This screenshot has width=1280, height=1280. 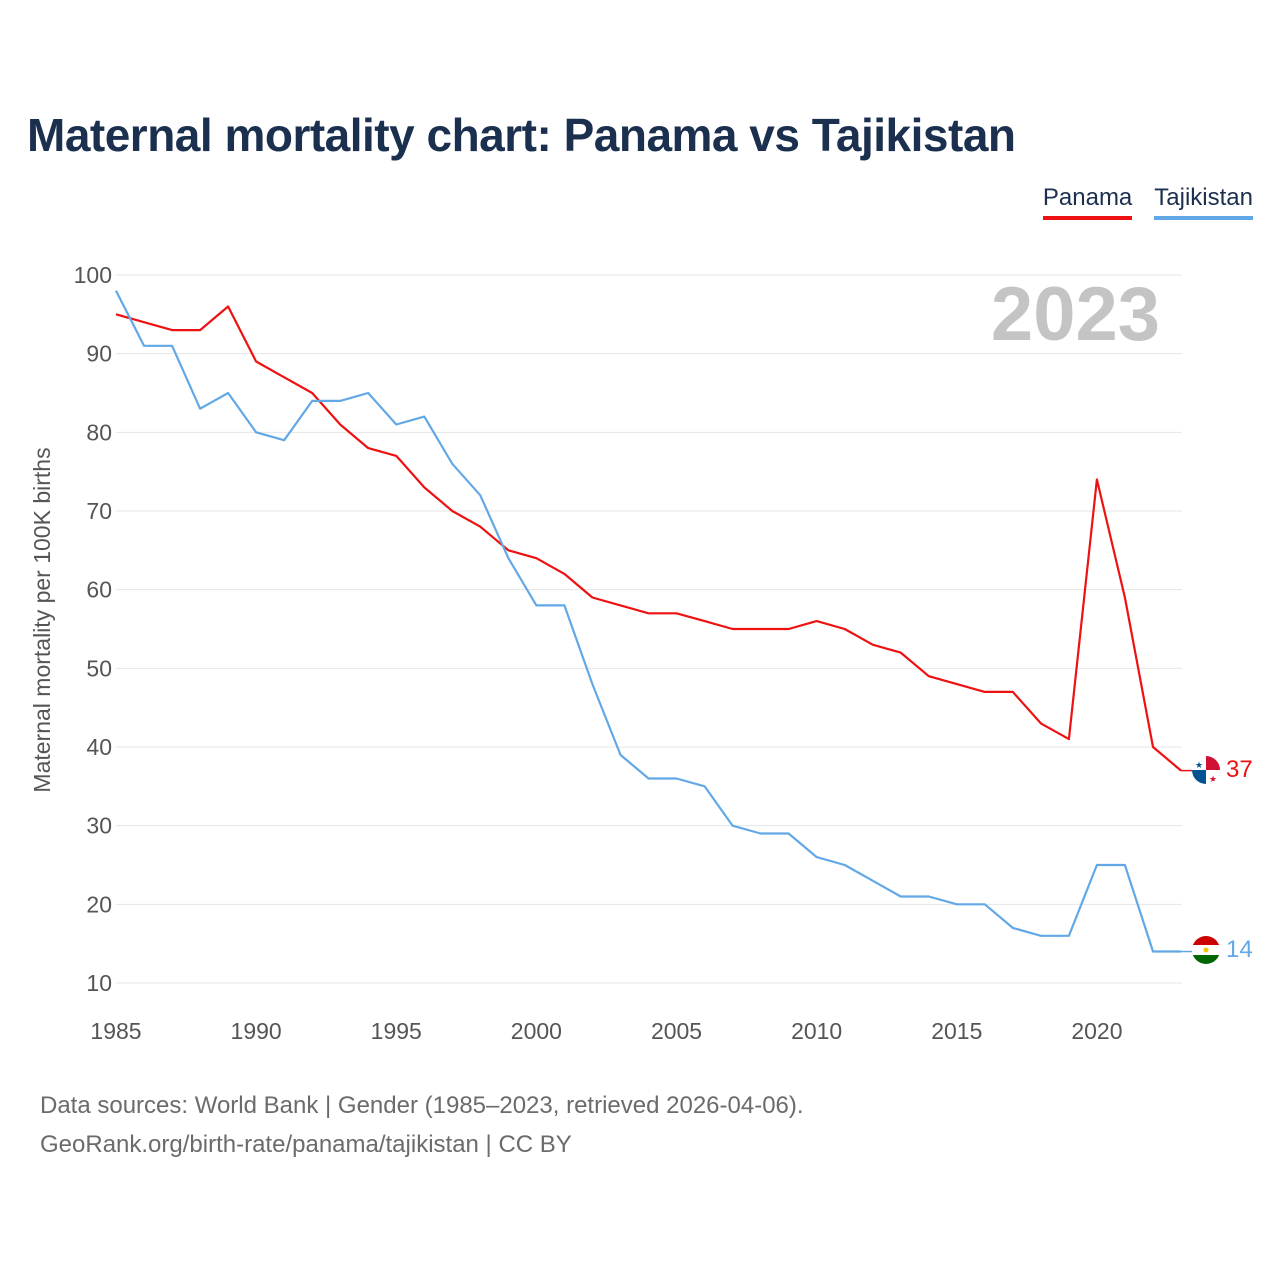 I want to click on x-tick-label-2015: 2015, so click(x=956, y=1031).